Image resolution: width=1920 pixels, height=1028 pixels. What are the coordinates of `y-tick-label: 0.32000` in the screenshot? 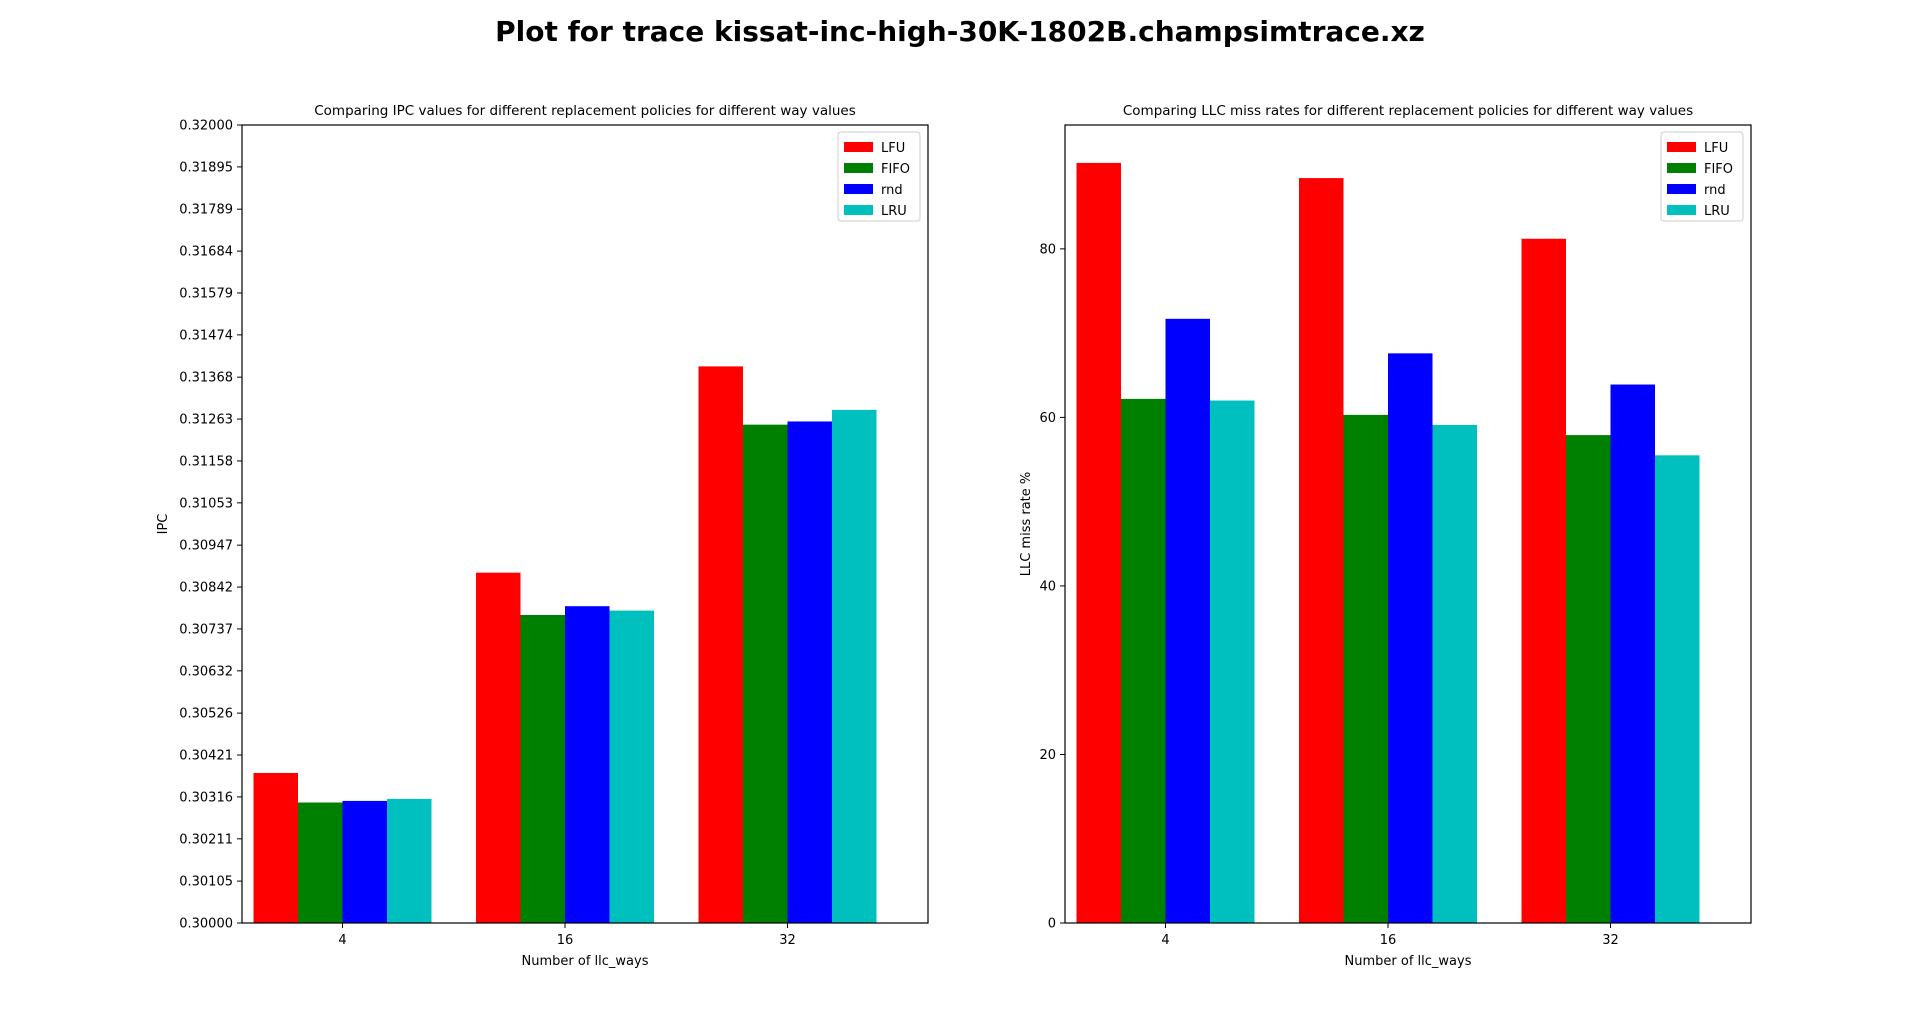 It's located at (206, 126).